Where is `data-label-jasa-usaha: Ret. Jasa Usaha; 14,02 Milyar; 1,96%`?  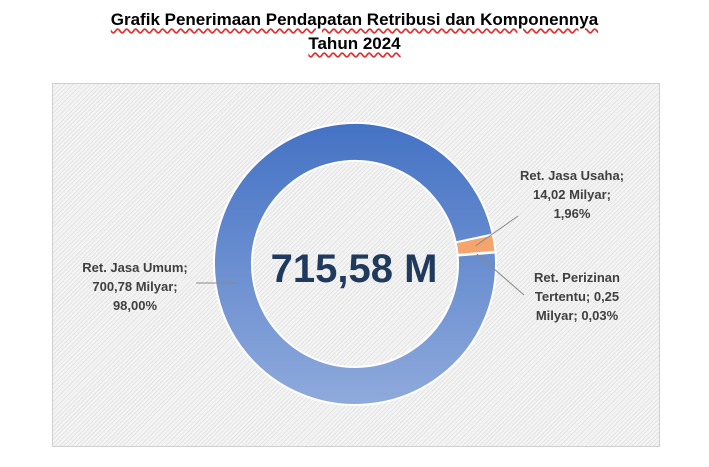 data-label-jasa-usaha: Ret. Jasa Usaha; 14,02 Milyar; 1,96% is located at coordinates (572, 194).